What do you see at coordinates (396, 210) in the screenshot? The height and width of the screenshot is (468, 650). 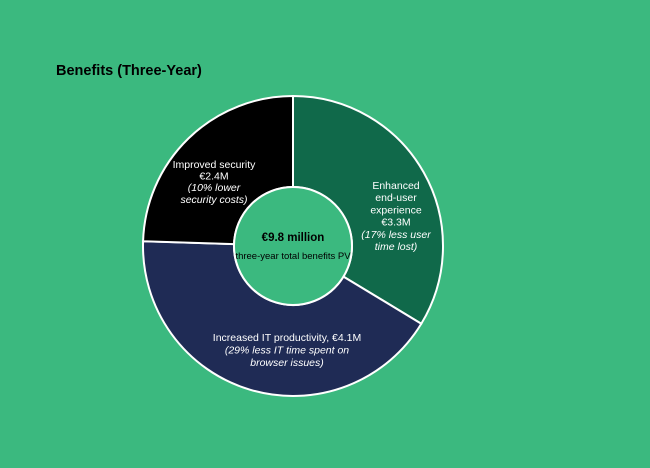 I see `slice-label-line: experience` at bounding box center [396, 210].